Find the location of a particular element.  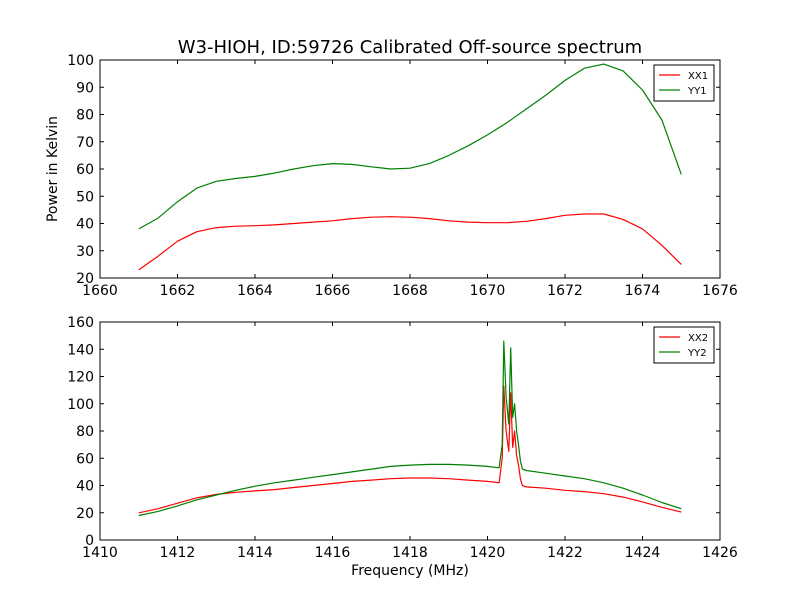

y-tick-label: 0 is located at coordinates (89, 541).